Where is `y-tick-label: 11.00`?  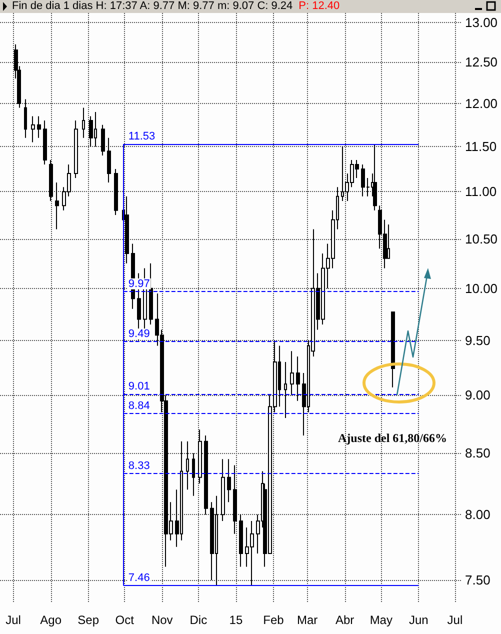 y-tick-label: 11.00 is located at coordinates (481, 192).